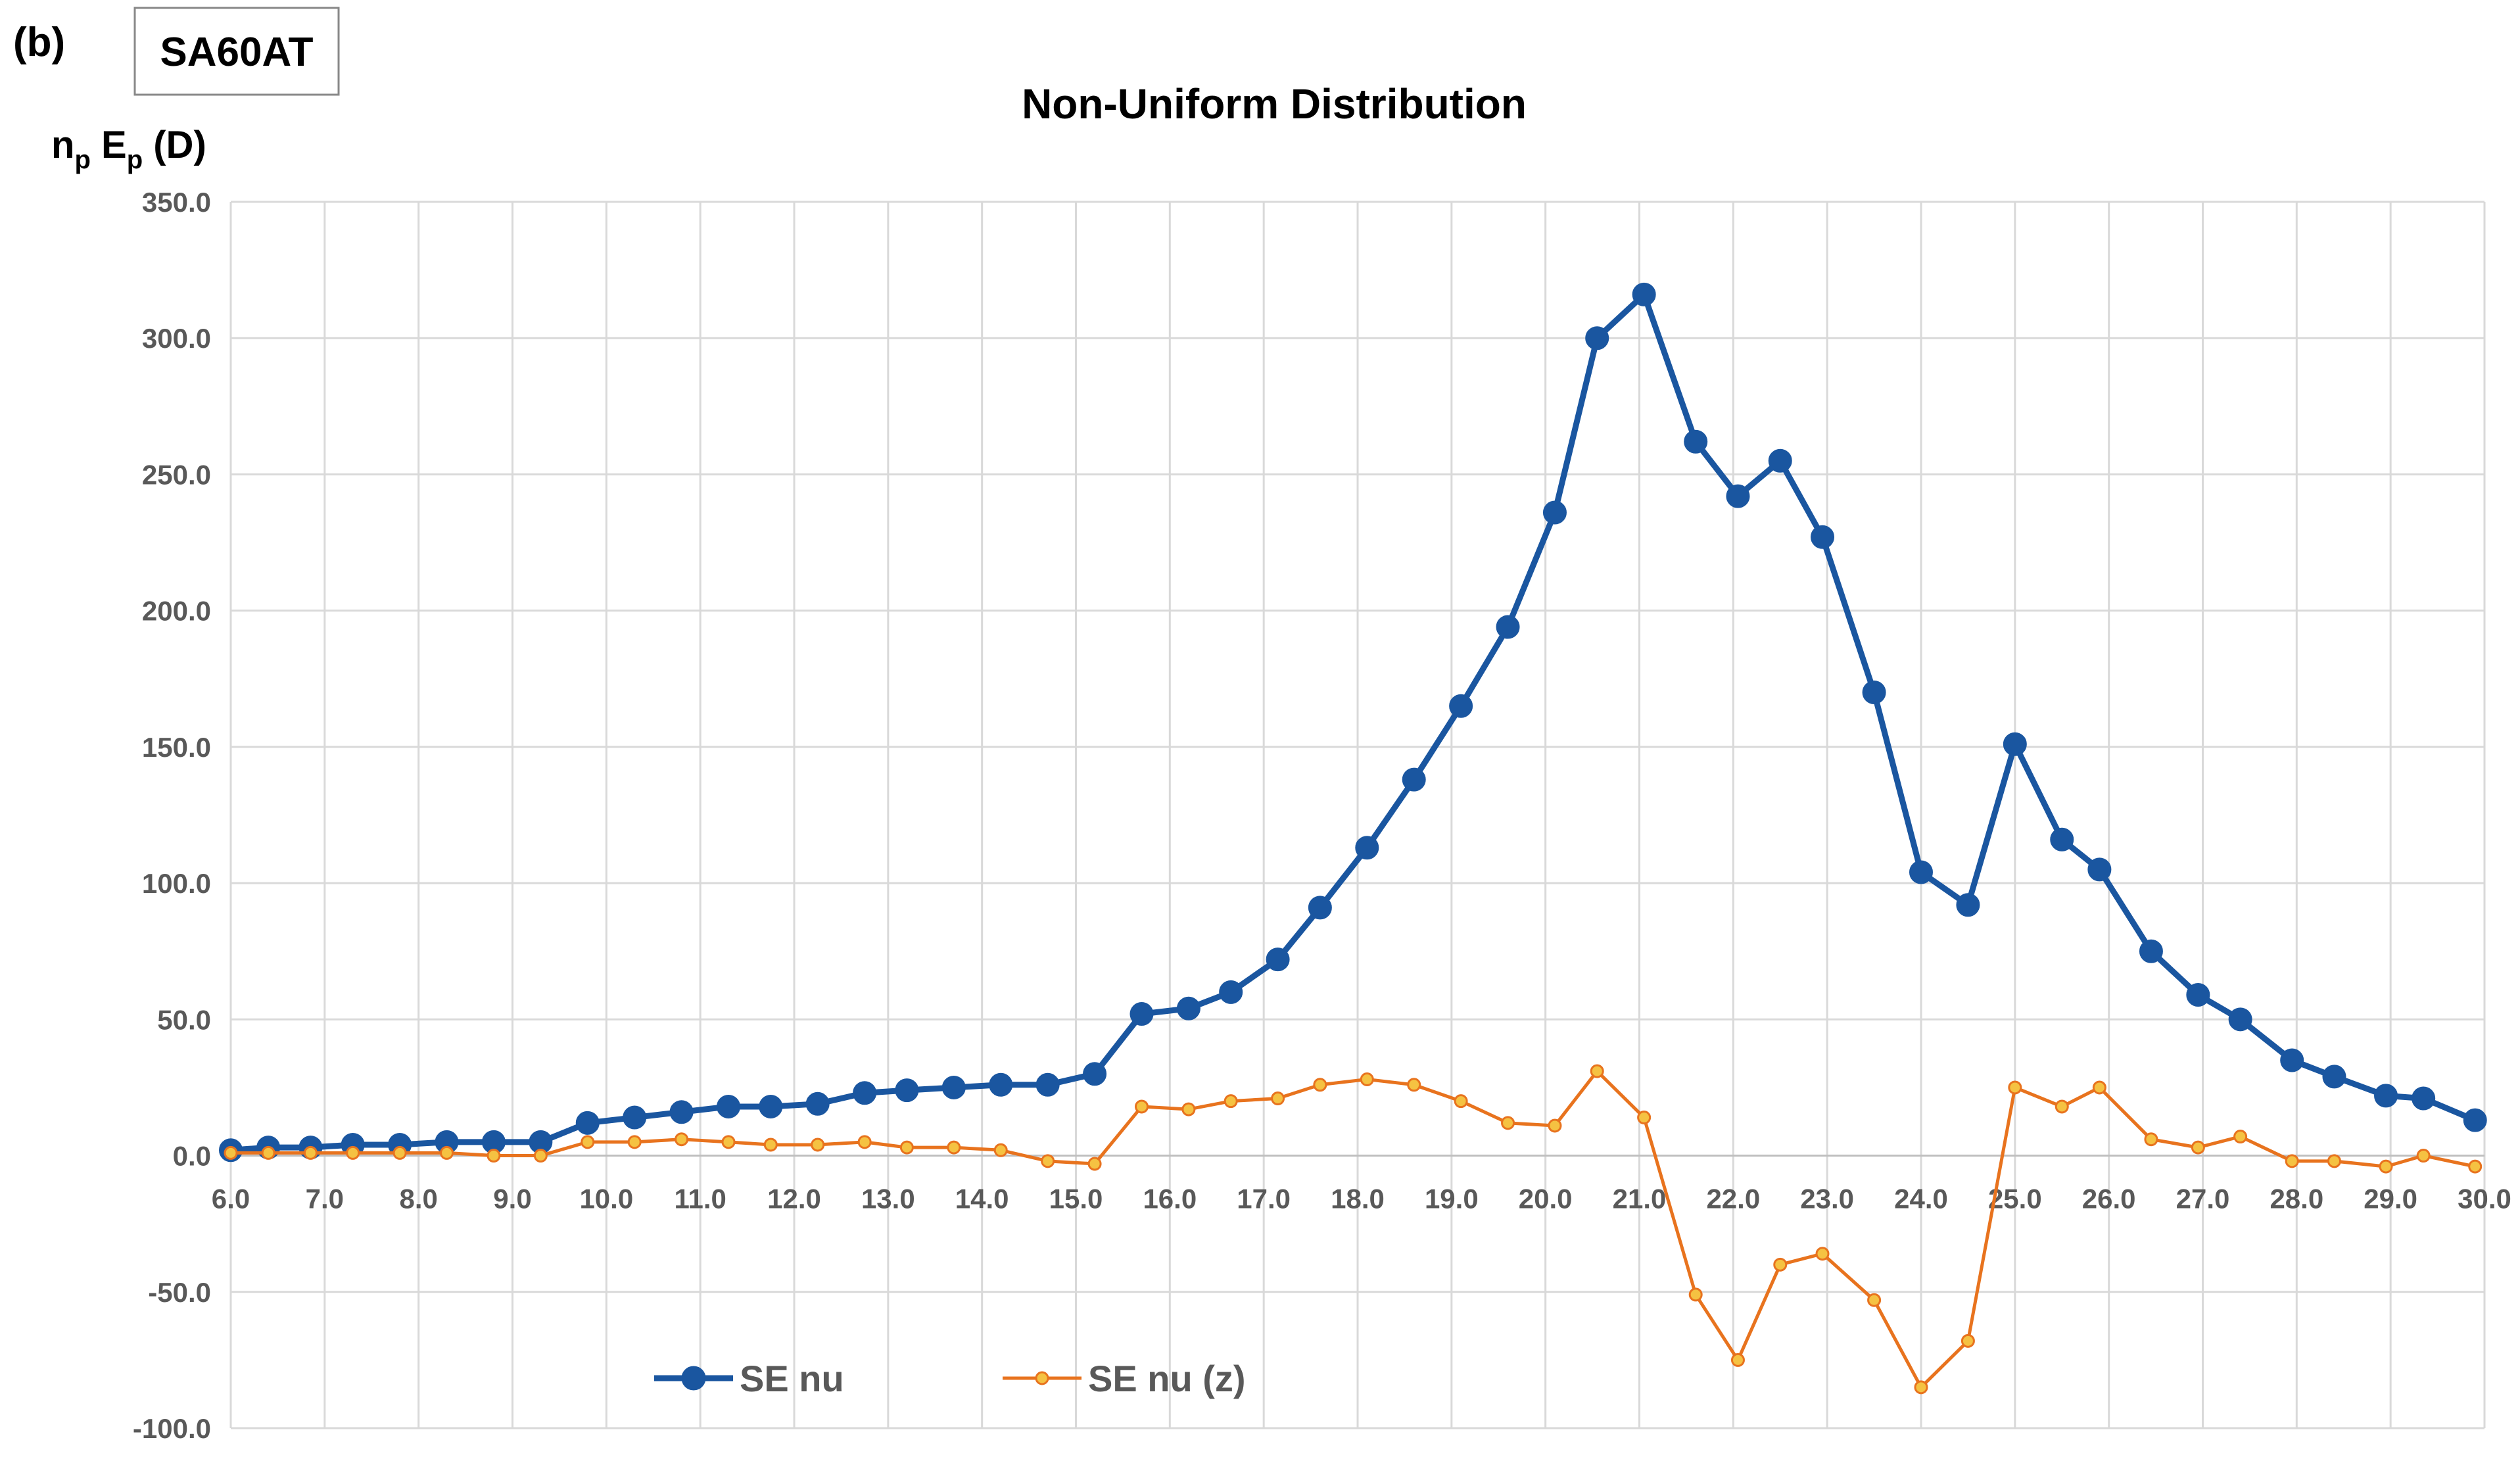  Describe the element at coordinates (792, 1378) in the screenshot. I see `legend-label: SE nu` at that location.